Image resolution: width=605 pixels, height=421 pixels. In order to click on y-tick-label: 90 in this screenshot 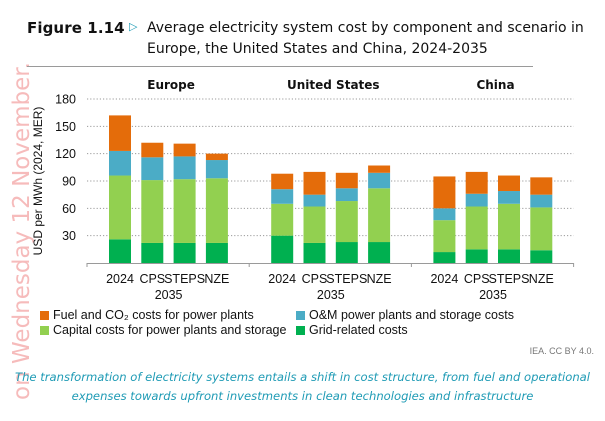, I will do `click(69, 182)`.